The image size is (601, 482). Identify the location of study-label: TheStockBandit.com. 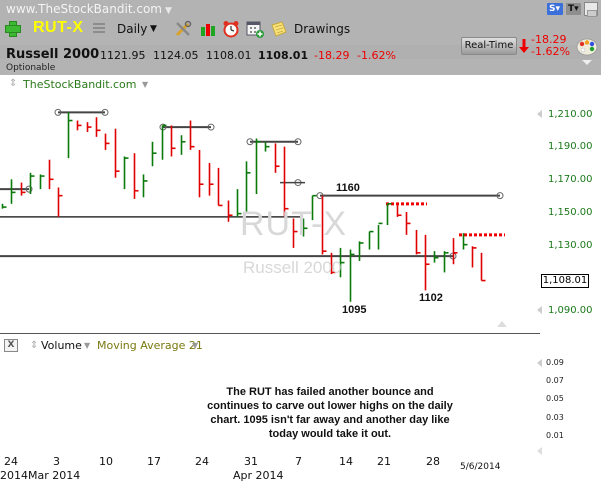
(80, 84).